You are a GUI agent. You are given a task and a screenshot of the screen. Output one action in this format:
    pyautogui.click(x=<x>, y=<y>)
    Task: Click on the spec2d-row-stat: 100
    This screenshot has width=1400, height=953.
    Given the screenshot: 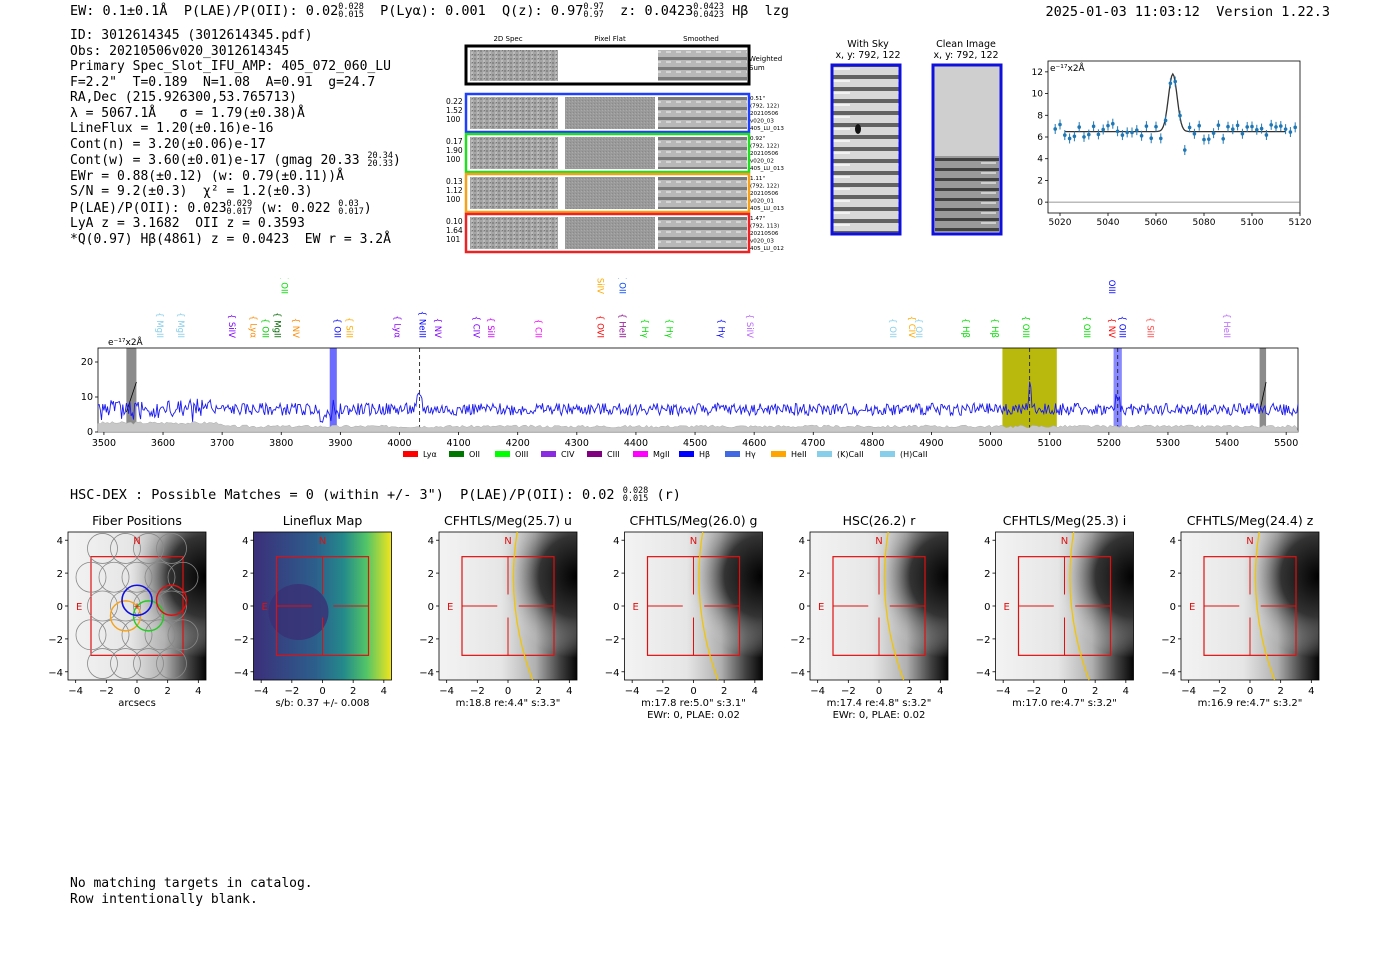 What is the action you would take?
    pyautogui.click(x=453, y=119)
    